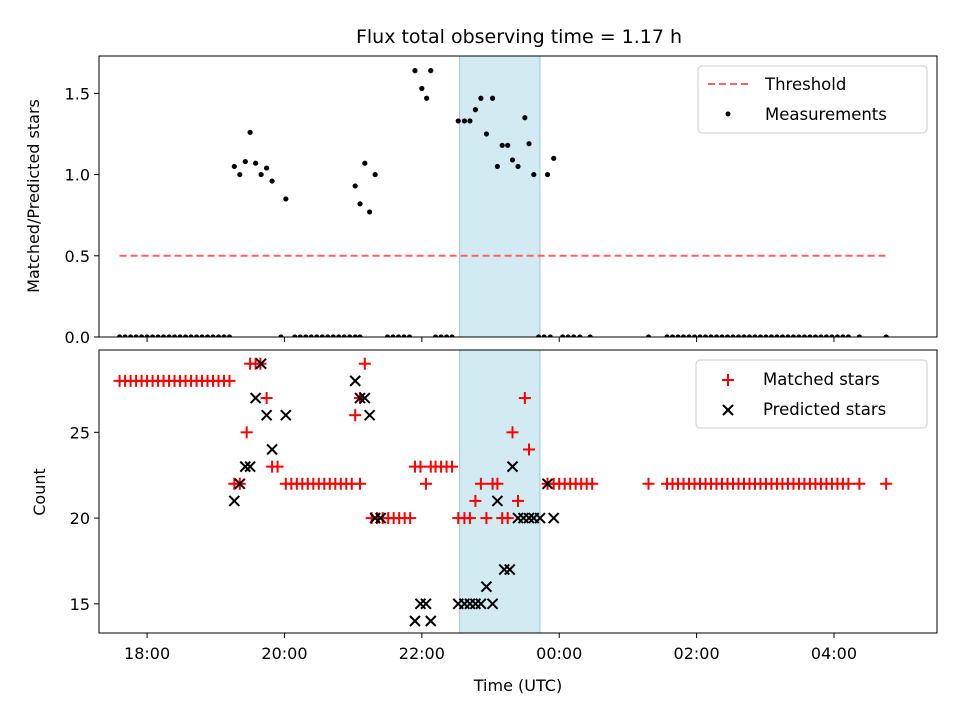  Describe the element at coordinates (422, 653) in the screenshot. I see `xtick-label: 22:00` at that location.